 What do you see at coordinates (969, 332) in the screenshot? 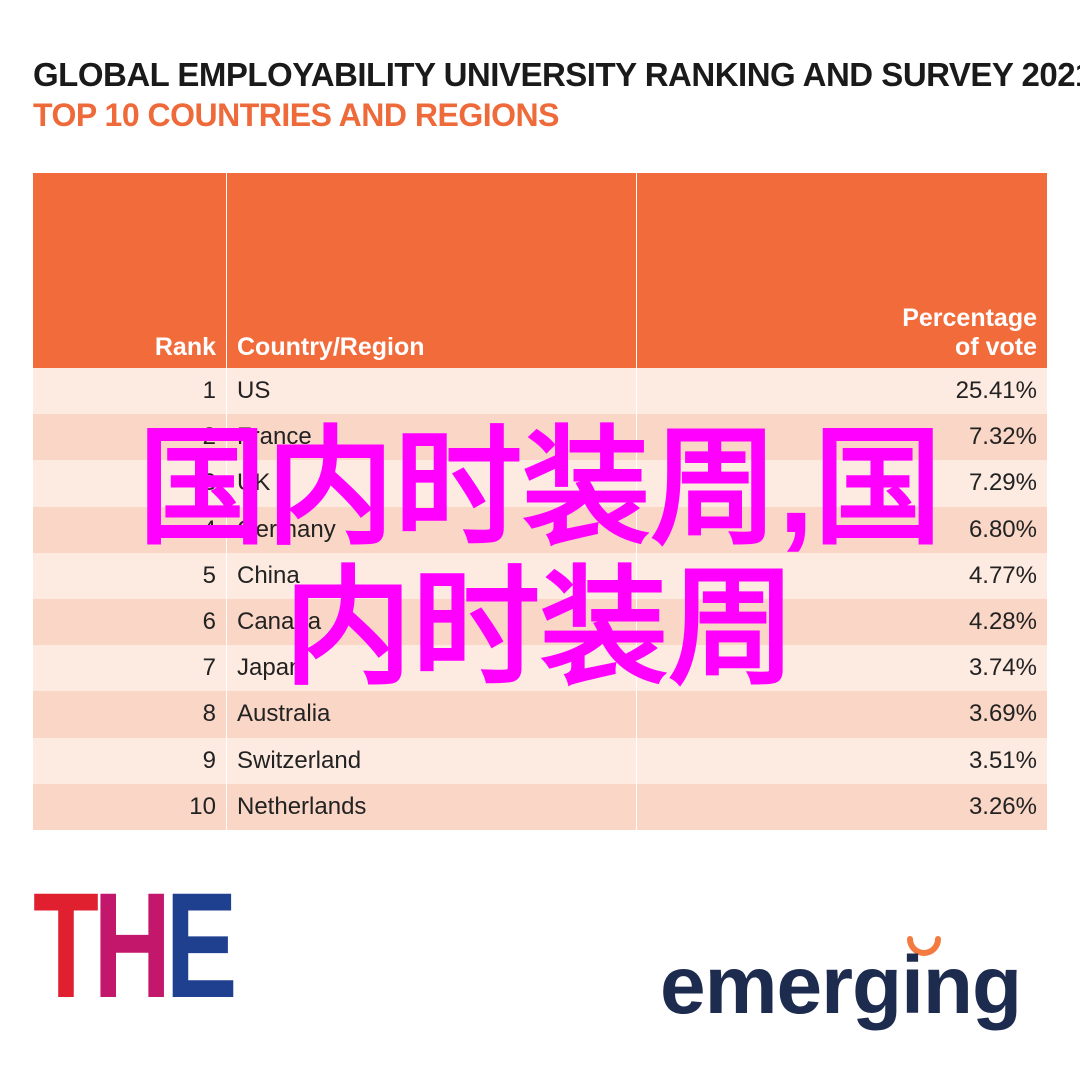
I see `column-header: Percentage of vote` at bounding box center [969, 332].